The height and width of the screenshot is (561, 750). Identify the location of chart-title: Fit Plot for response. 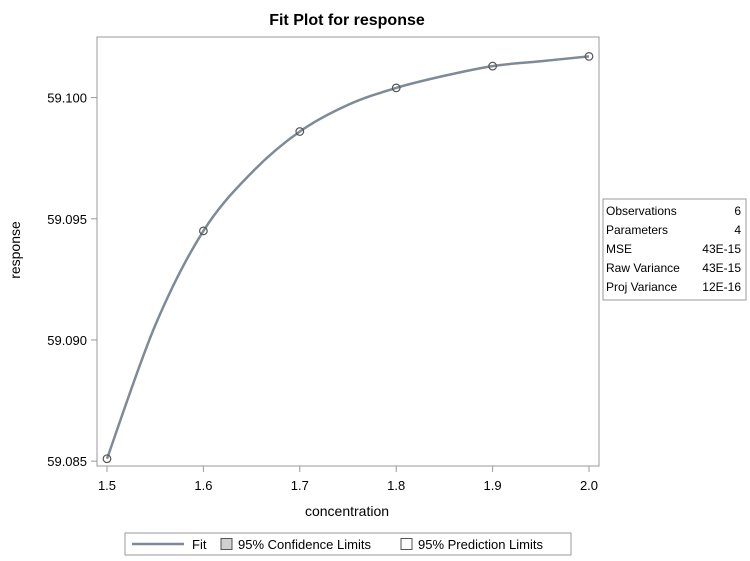
(347, 20).